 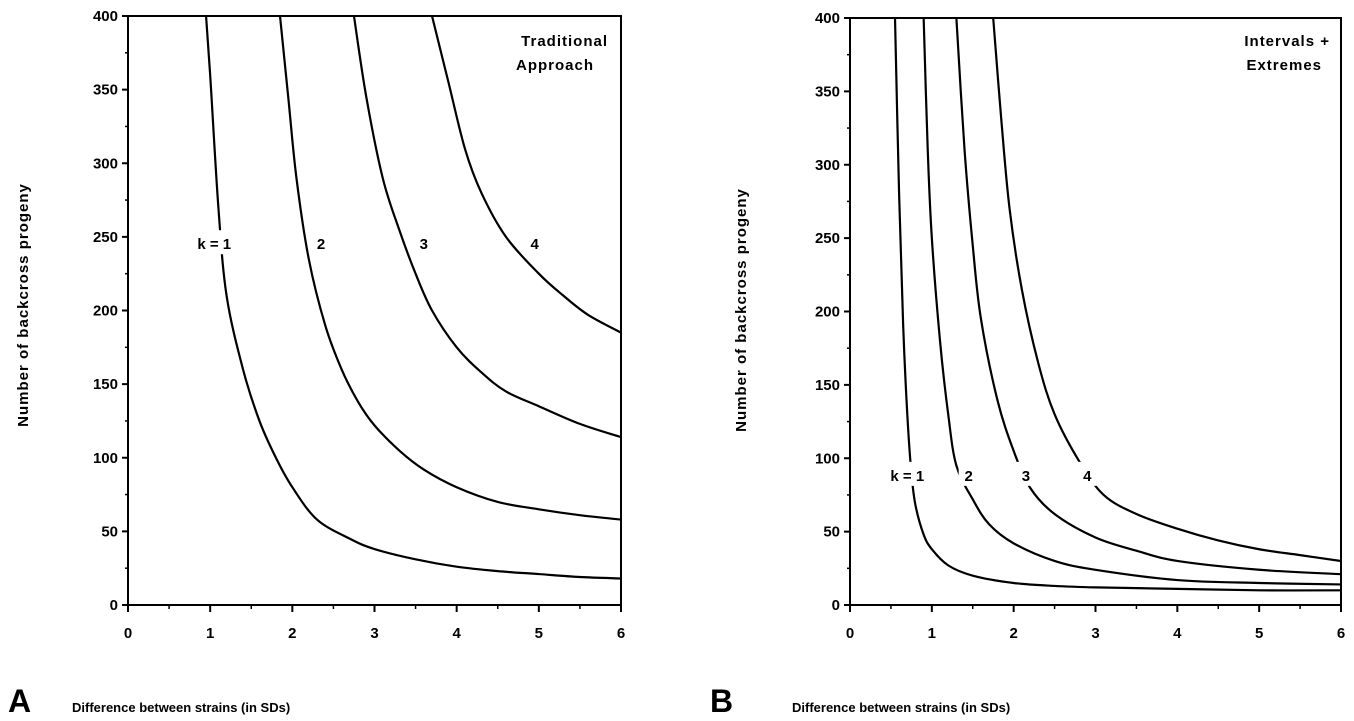 I want to click on panel-title-line-2: Extremes, so click(x=1284, y=65).